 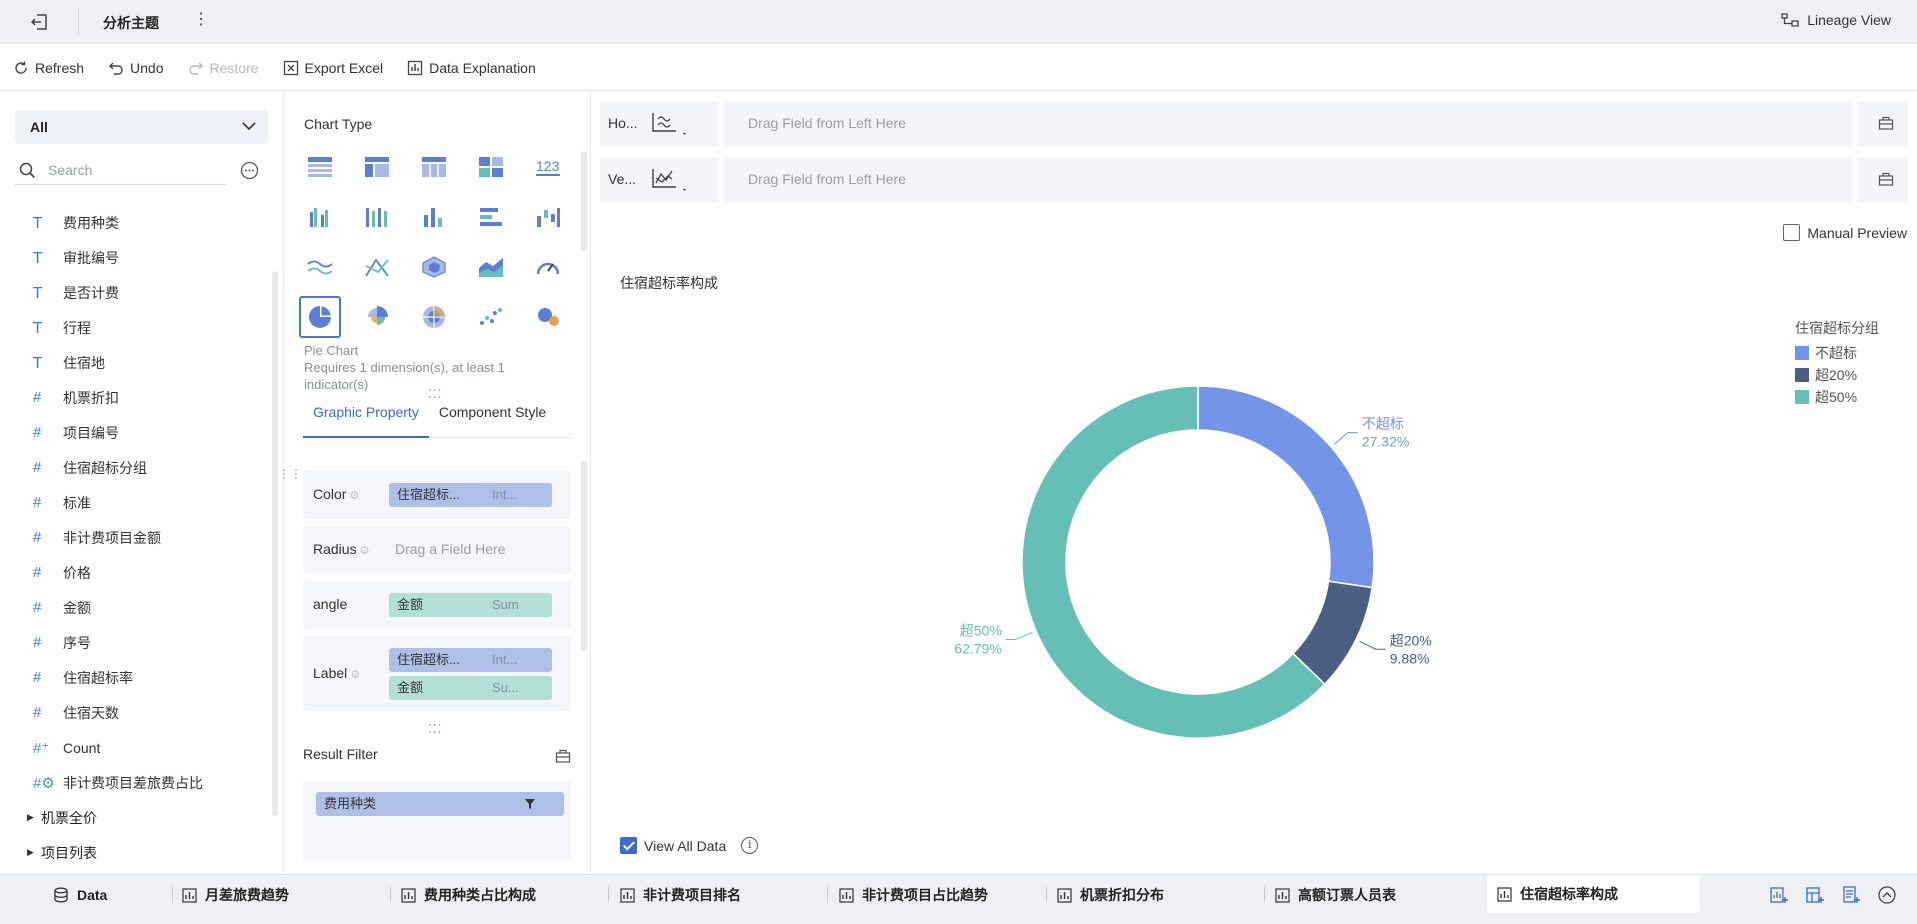 I want to click on field-item: # 住宿超标分组, so click(x=135, y=467).